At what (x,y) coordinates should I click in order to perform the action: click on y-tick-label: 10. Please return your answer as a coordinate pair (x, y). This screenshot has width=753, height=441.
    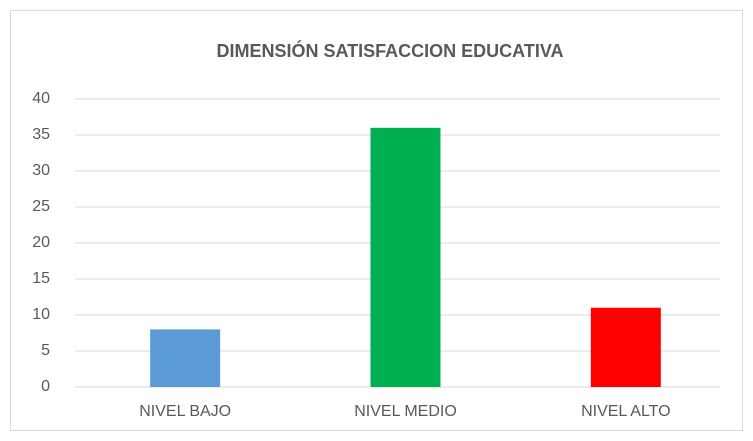
    Looking at the image, I should click on (41, 314).